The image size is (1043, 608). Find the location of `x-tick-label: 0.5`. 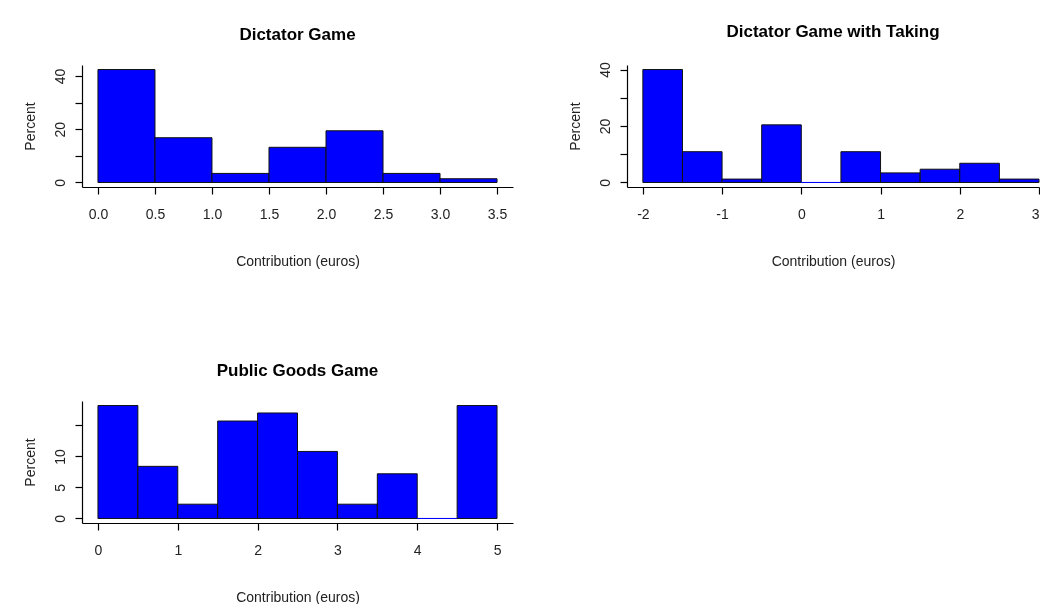

x-tick-label: 0.5 is located at coordinates (155, 213).